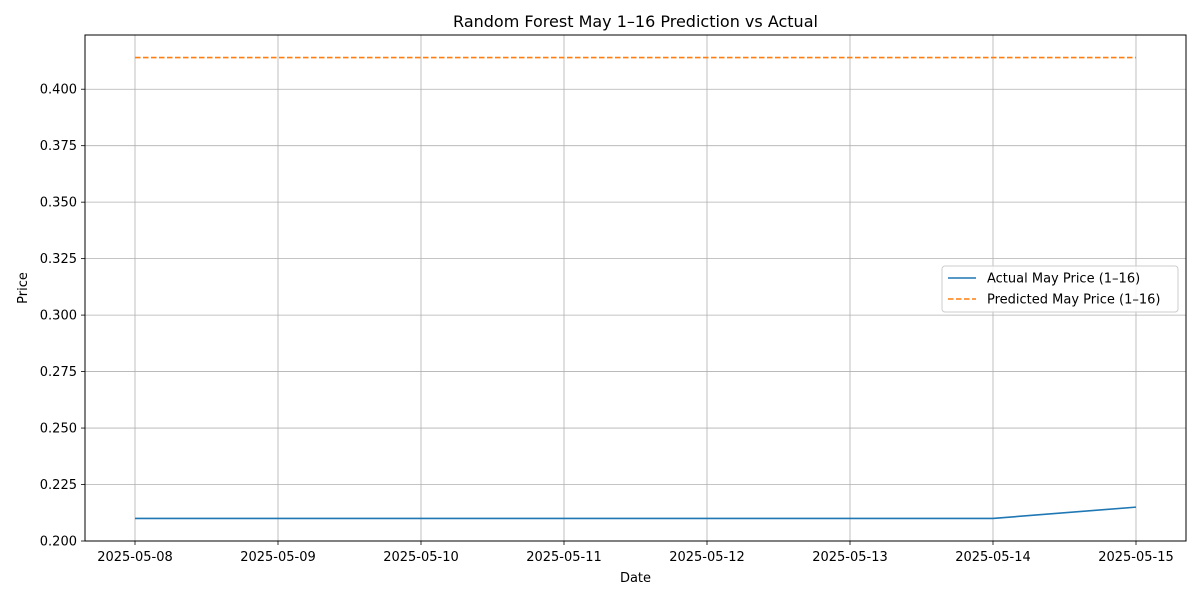  Describe the element at coordinates (58, 259) in the screenshot. I see `y-tick-label: 0.325` at that location.